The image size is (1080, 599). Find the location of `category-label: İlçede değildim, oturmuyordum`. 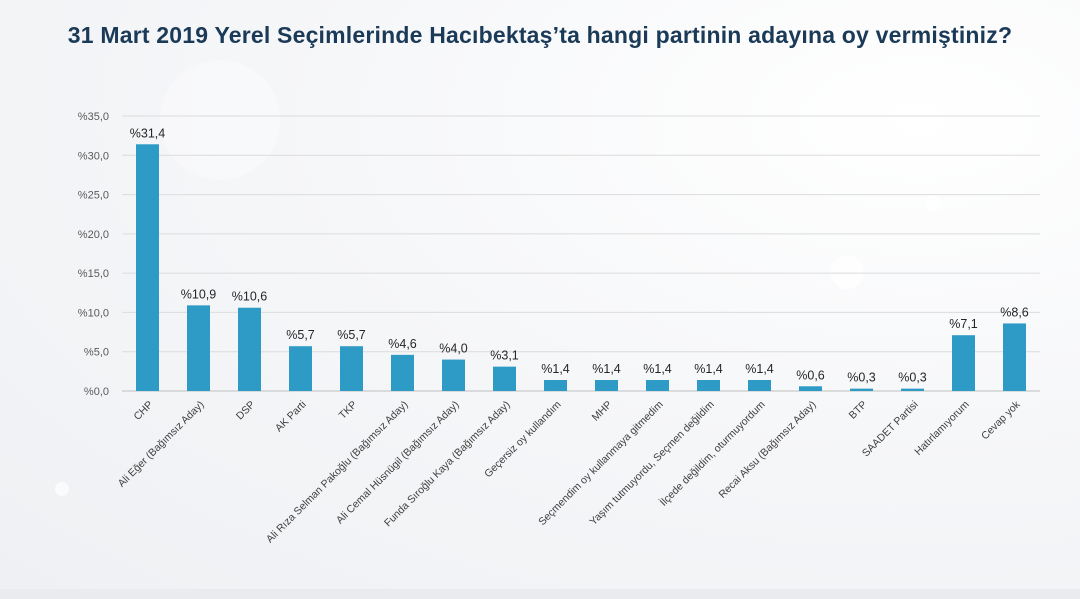

category-label: İlçede değildim, oturmuyordum is located at coordinates (712, 453).